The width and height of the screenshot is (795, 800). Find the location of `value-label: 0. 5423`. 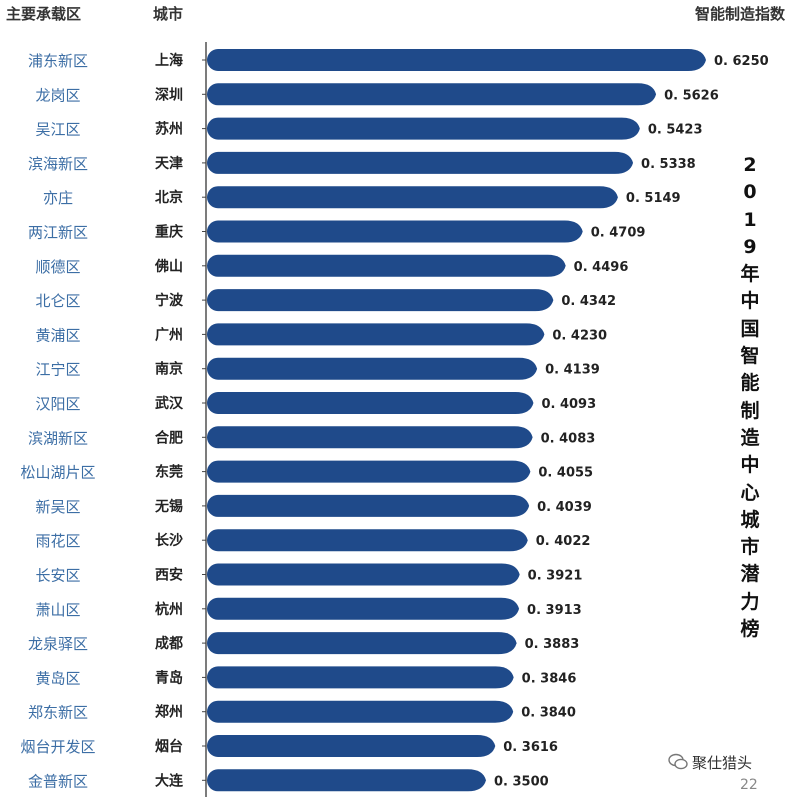

value-label: 0. 5423 is located at coordinates (675, 130).